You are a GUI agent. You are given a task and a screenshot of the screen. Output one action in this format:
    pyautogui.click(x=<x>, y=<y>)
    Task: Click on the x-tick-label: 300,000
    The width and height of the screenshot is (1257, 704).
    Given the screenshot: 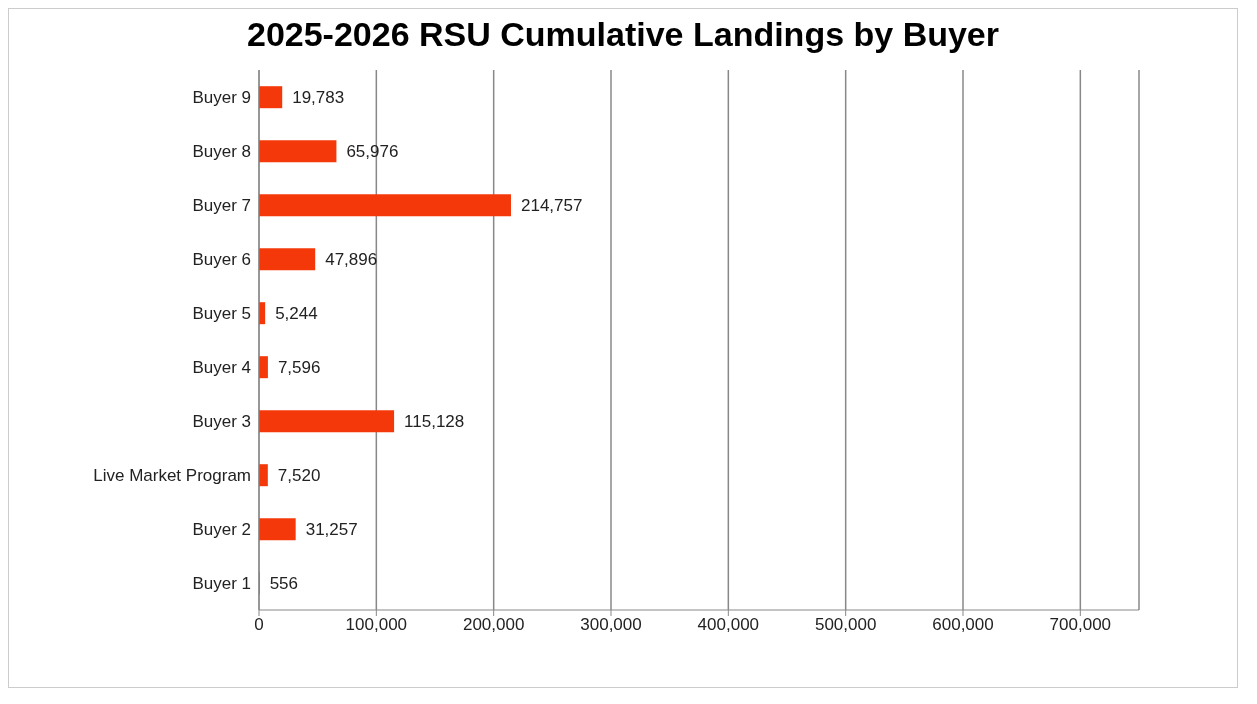 What is the action you would take?
    pyautogui.click(x=611, y=625)
    